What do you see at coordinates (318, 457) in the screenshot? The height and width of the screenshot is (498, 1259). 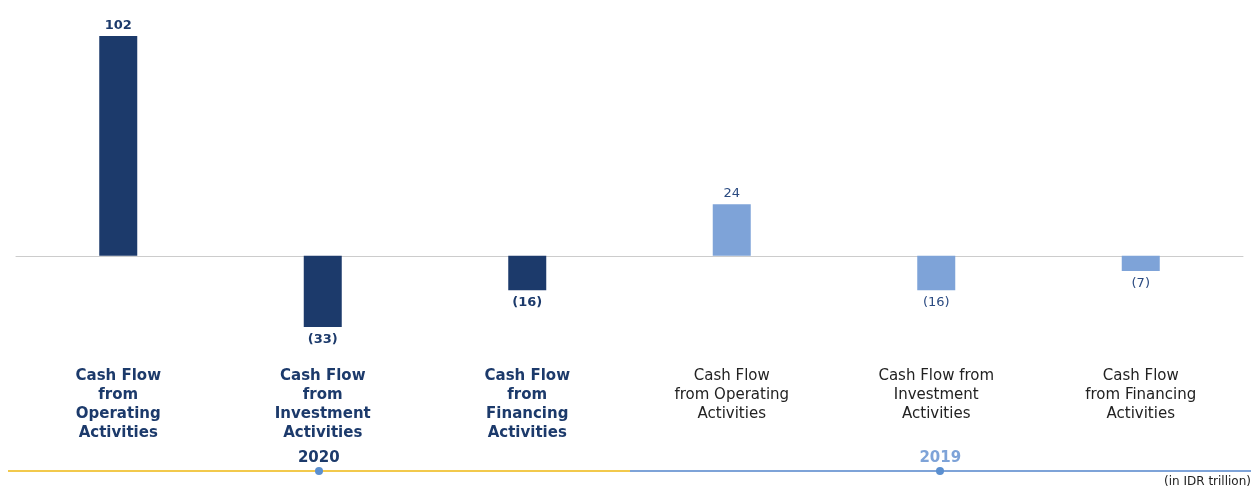 I see `text: 2020` at bounding box center [318, 457].